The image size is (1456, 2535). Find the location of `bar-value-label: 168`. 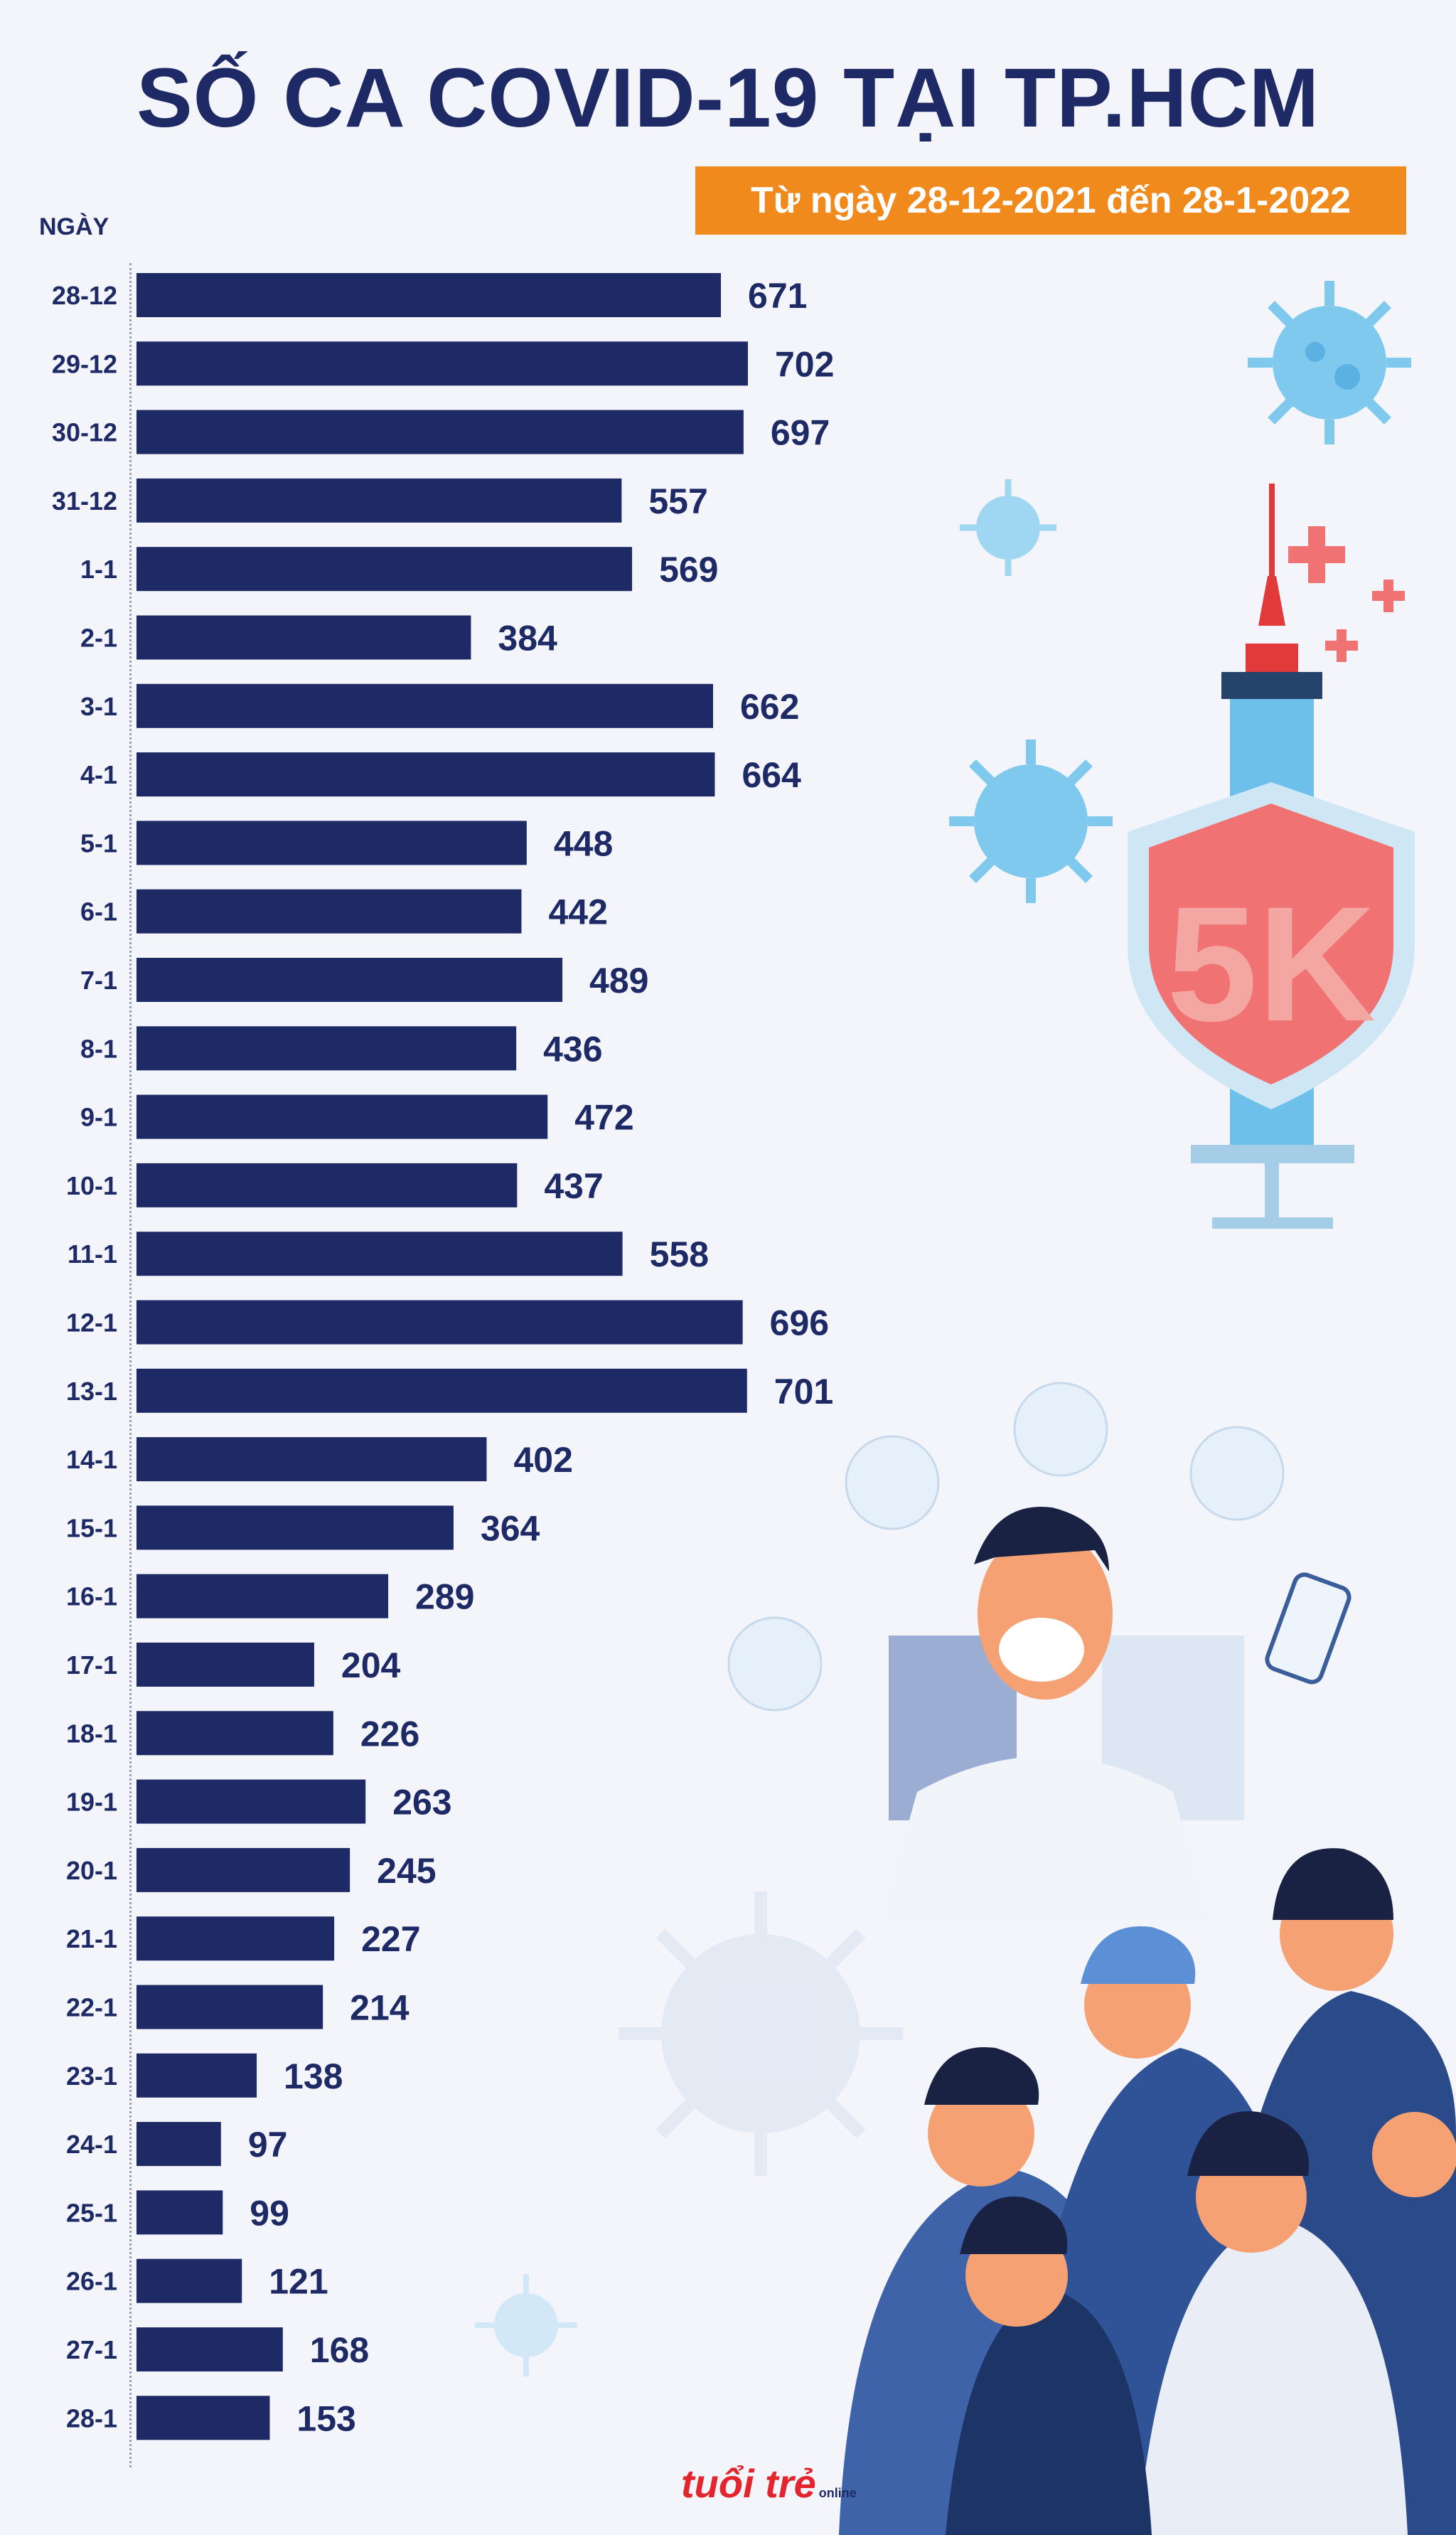

bar-value-label: 168 is located at coordinates (340, 2350).